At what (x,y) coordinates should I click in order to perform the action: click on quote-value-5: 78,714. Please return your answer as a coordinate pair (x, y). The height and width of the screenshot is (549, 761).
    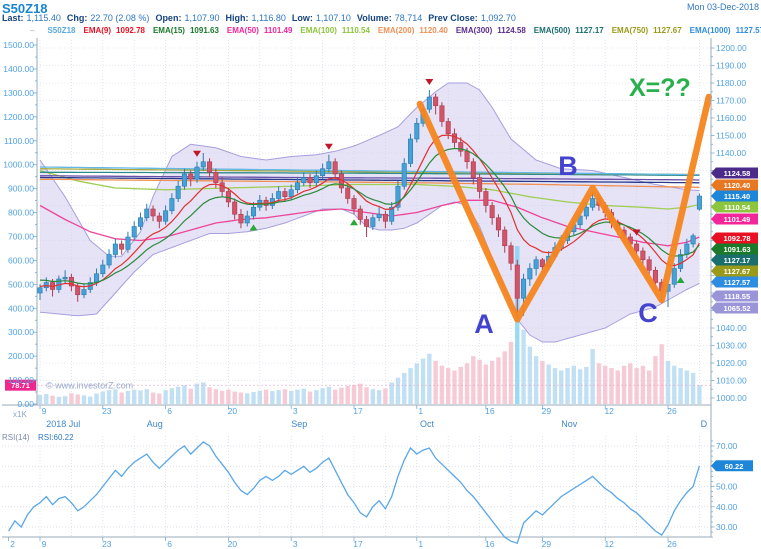
    Looking at the image, I should click on (408, 18).